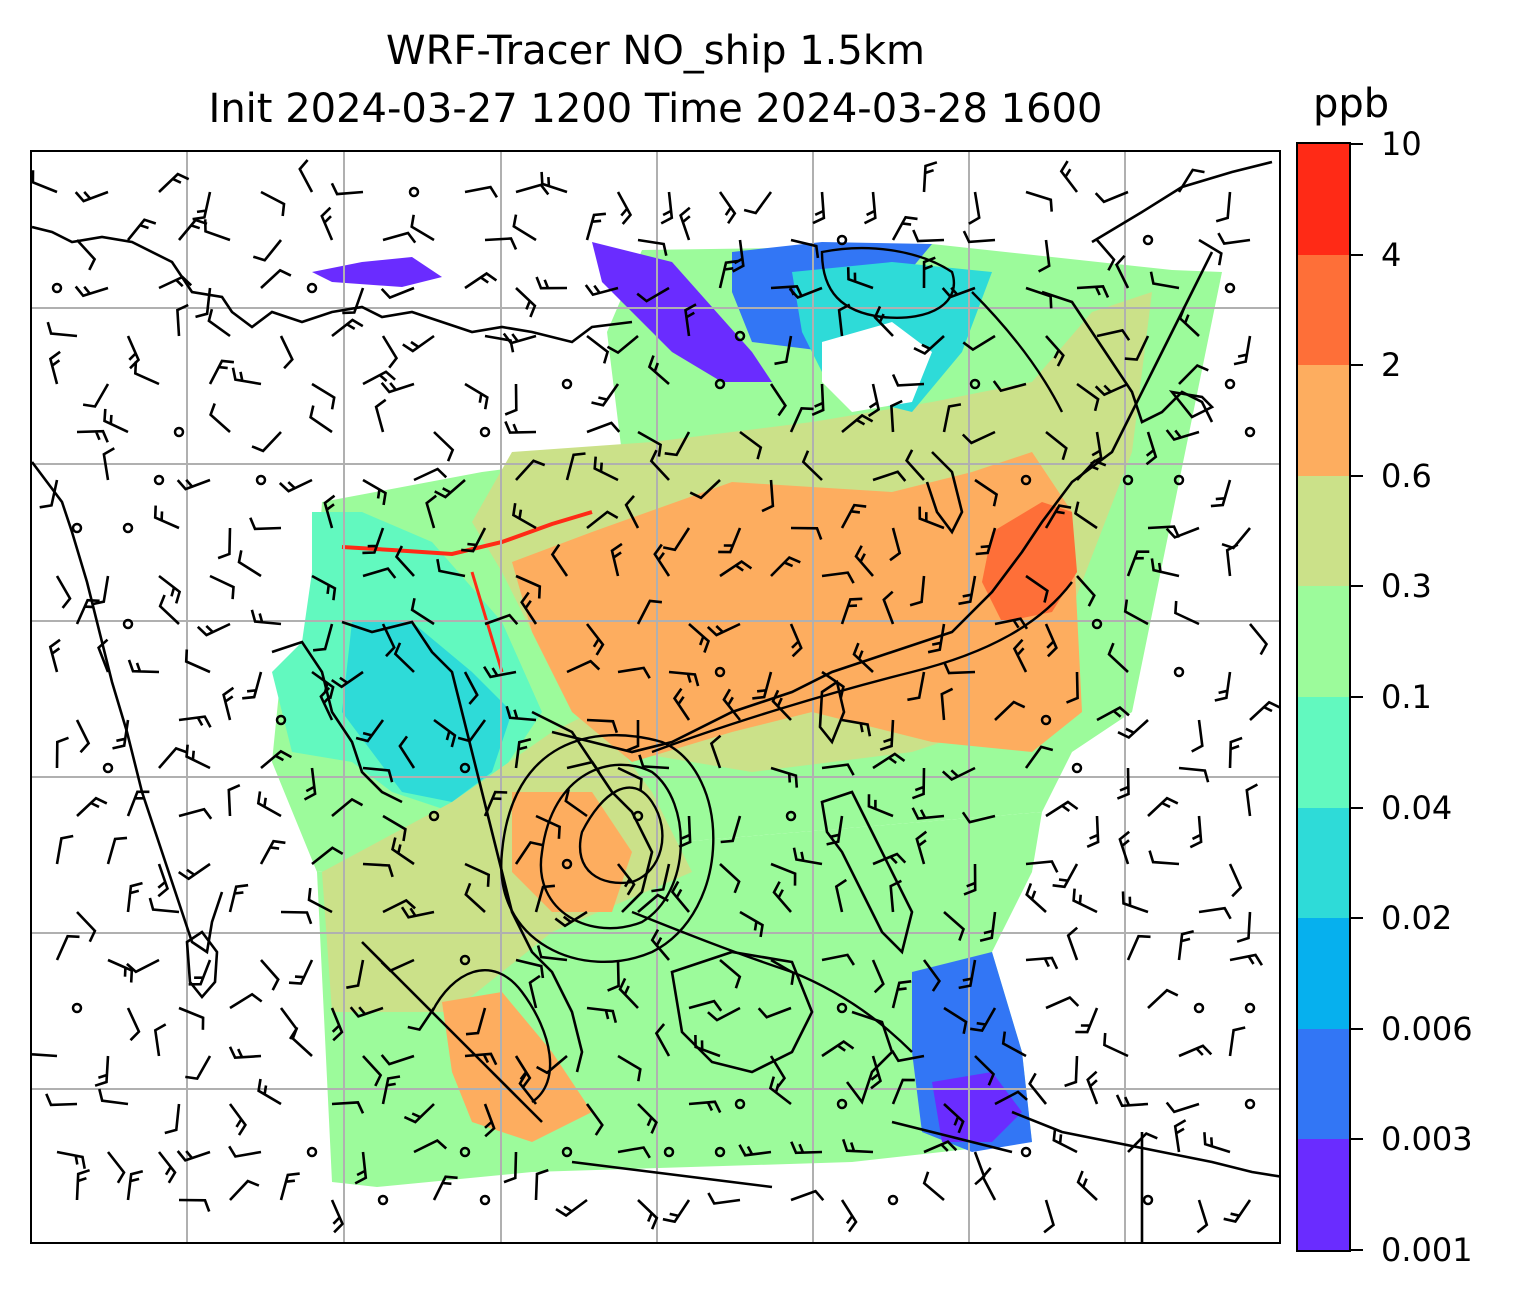 The image size is (1528, 1306). I want to click on field-region-mid, so click(507, 862).